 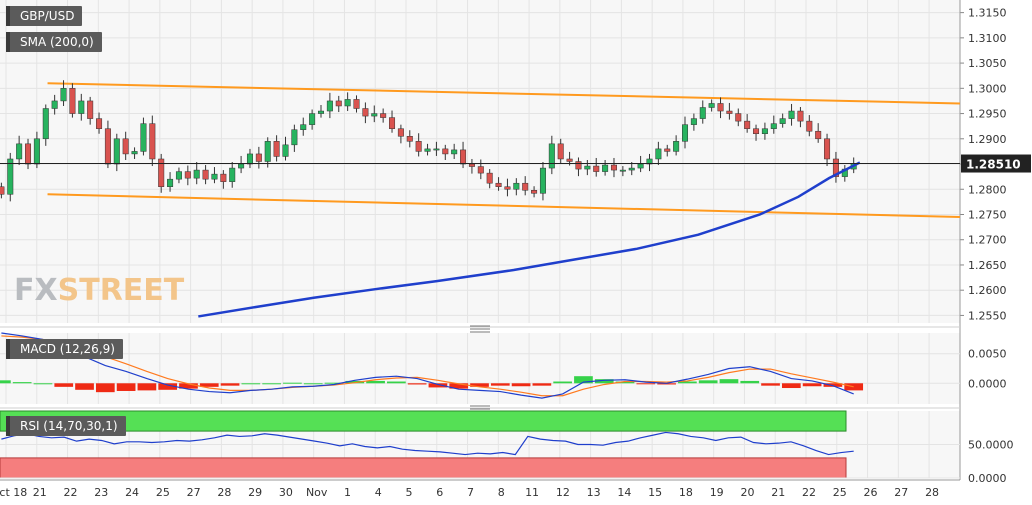 I want to click on x-tick-label: 18, so click(x=686, y=492).